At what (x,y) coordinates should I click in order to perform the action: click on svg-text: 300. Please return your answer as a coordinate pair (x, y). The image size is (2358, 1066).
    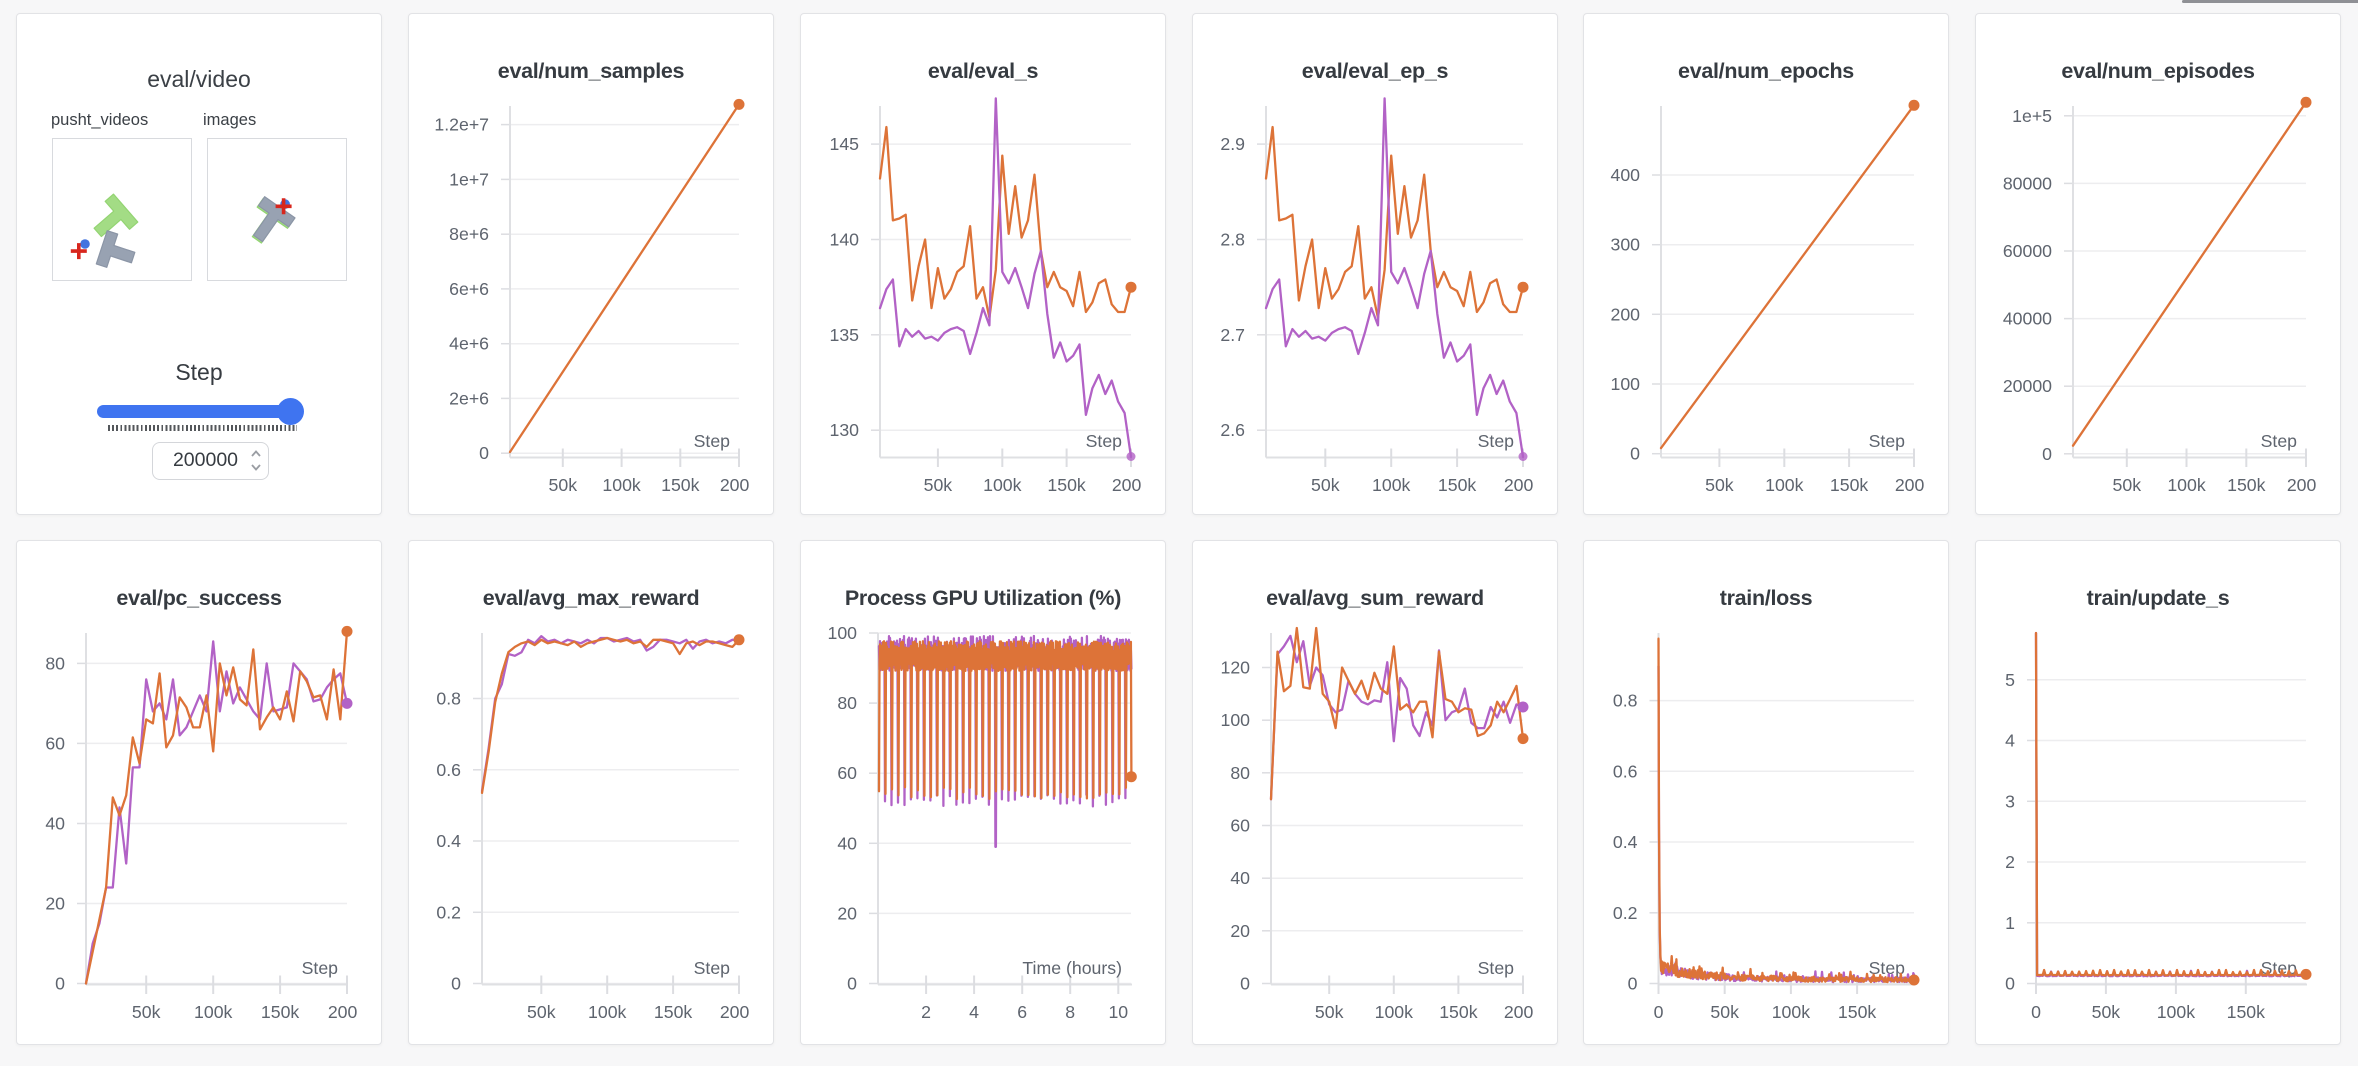
    Looking at the image, I should click on (1625, 245).